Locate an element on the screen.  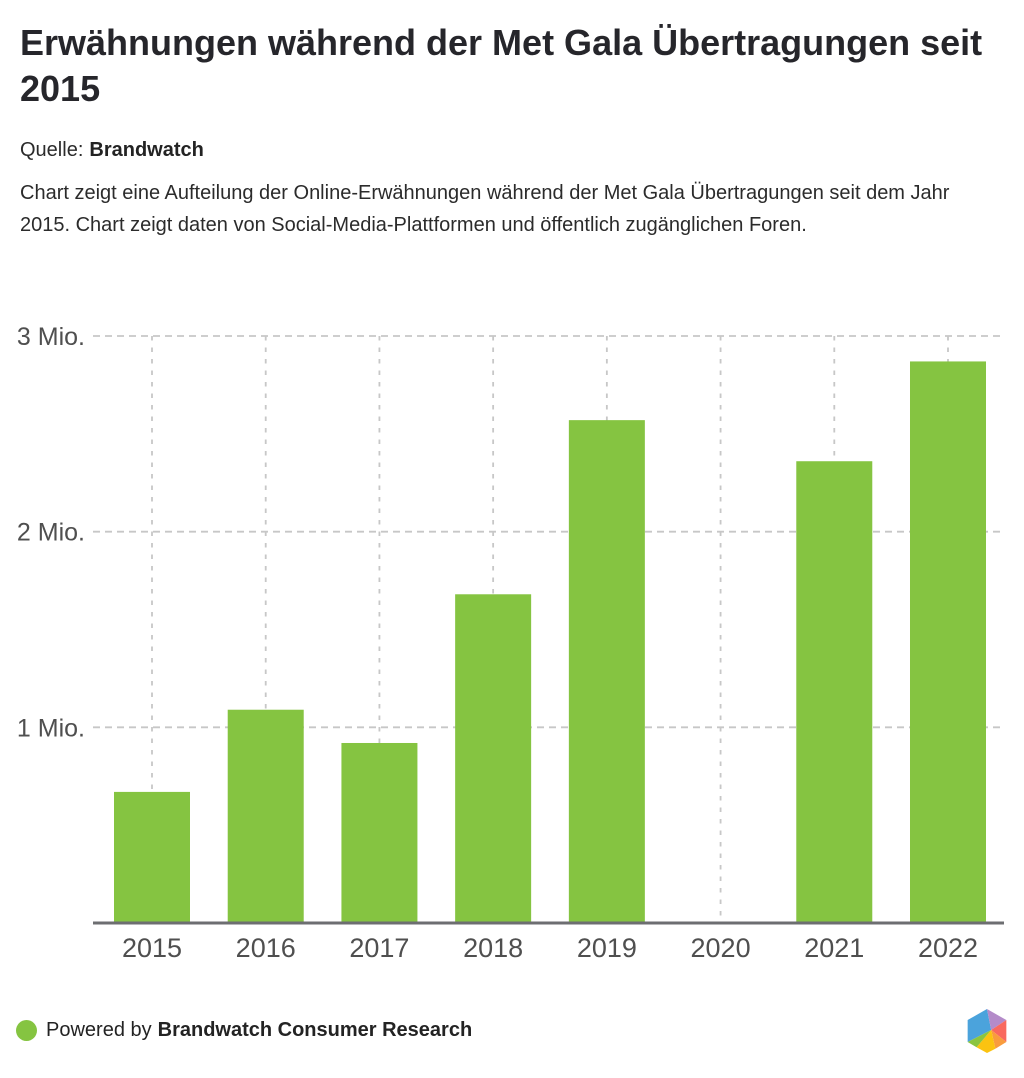
bar-2021 is located at coordinates (834, 692).